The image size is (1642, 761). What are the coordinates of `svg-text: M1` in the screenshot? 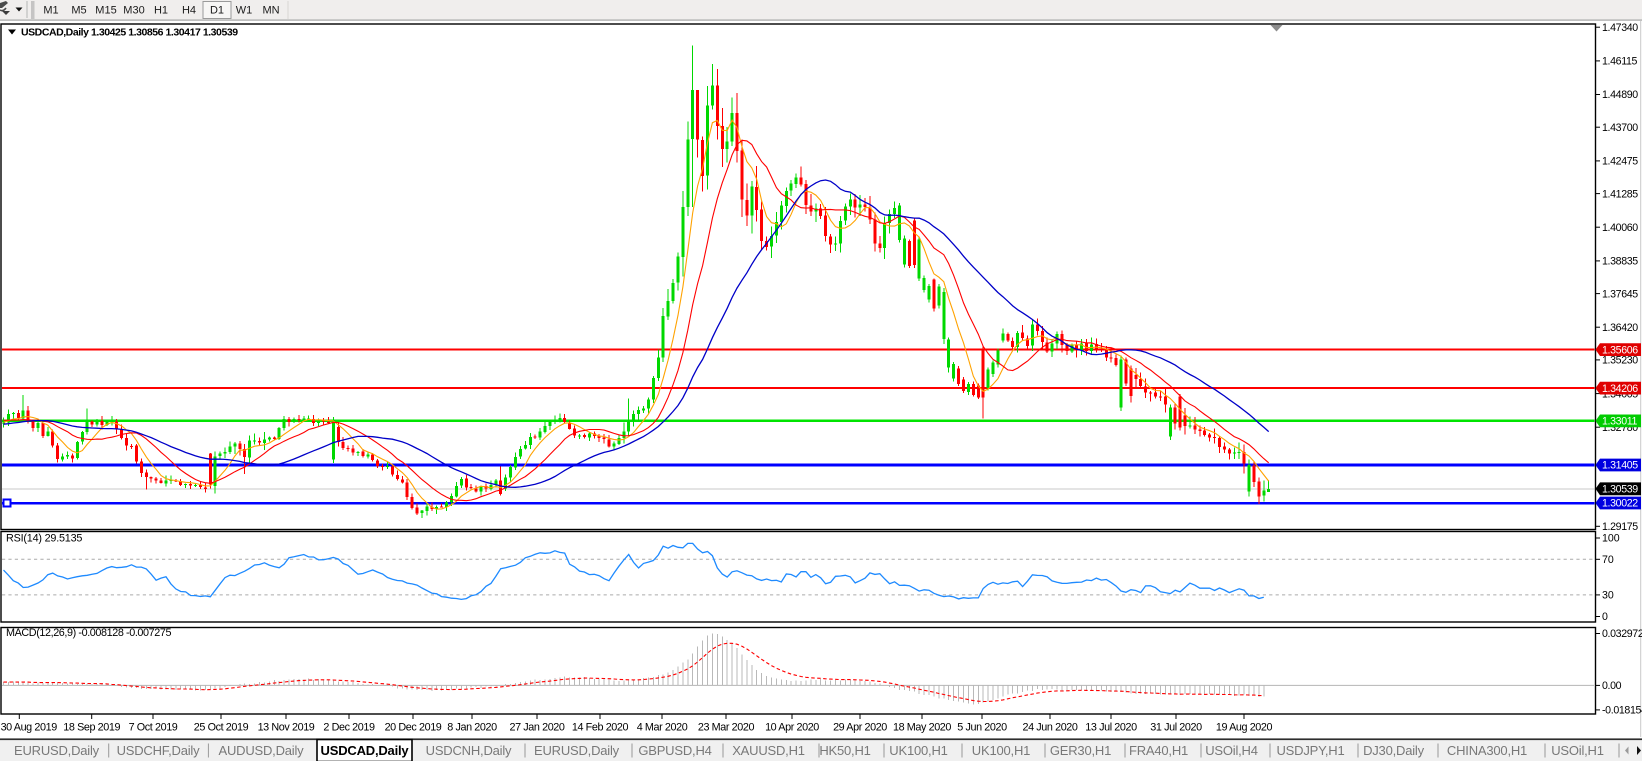 It's located at (50, 11).